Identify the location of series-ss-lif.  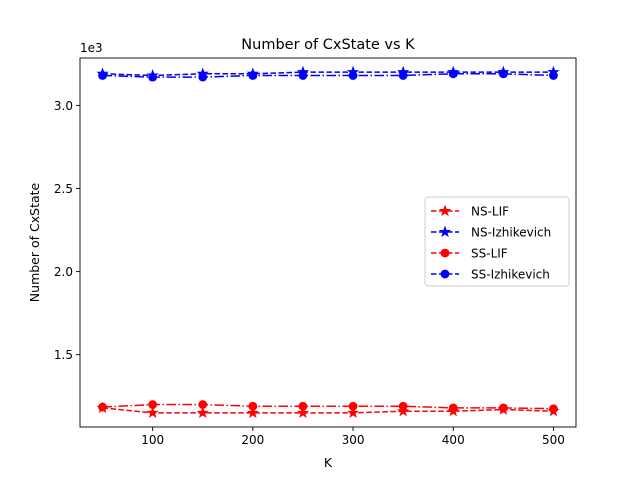
(328, 407).